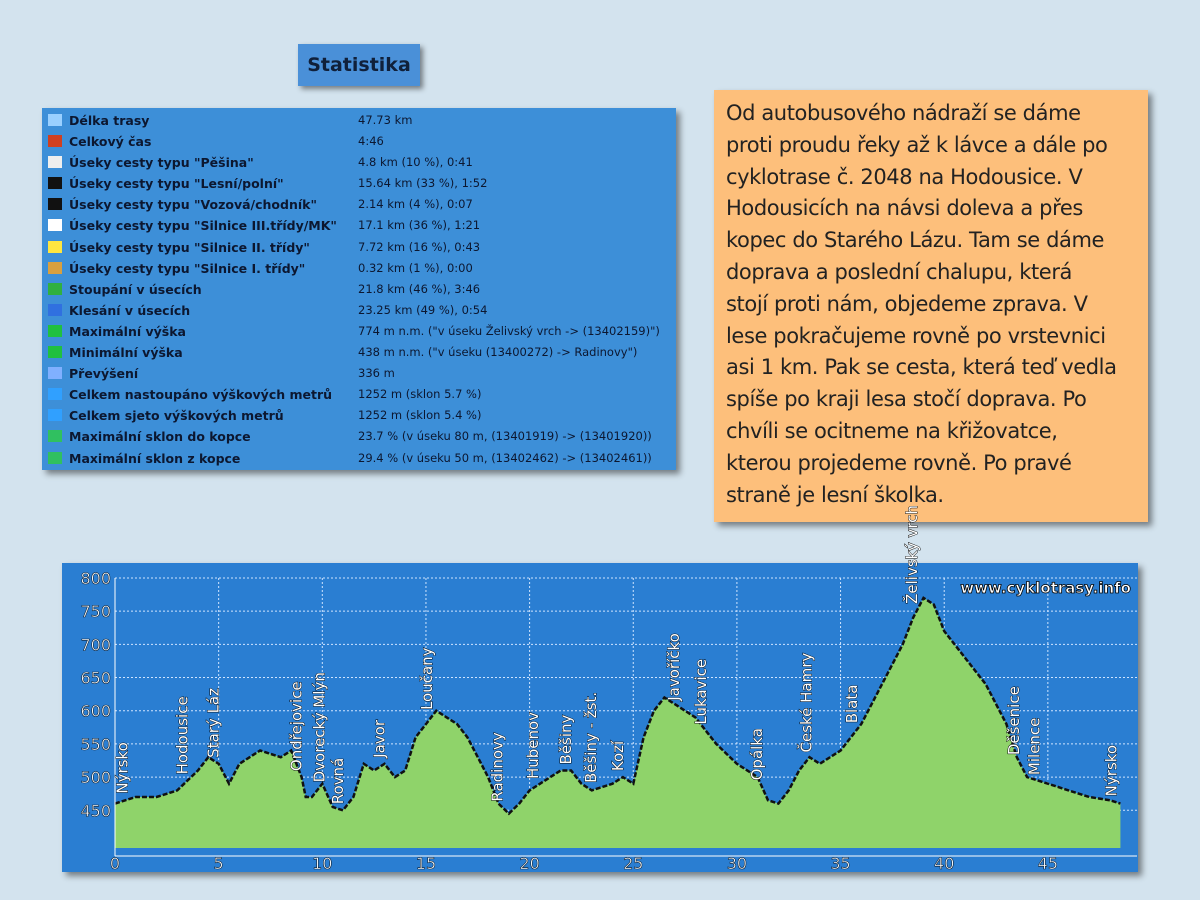  What do you see at coordinates (203, 226) in the screenshot?
I see `stat-label: Úseky cesty typu "Silnice III.třídy/MK"` at bounding box center [203, 226].